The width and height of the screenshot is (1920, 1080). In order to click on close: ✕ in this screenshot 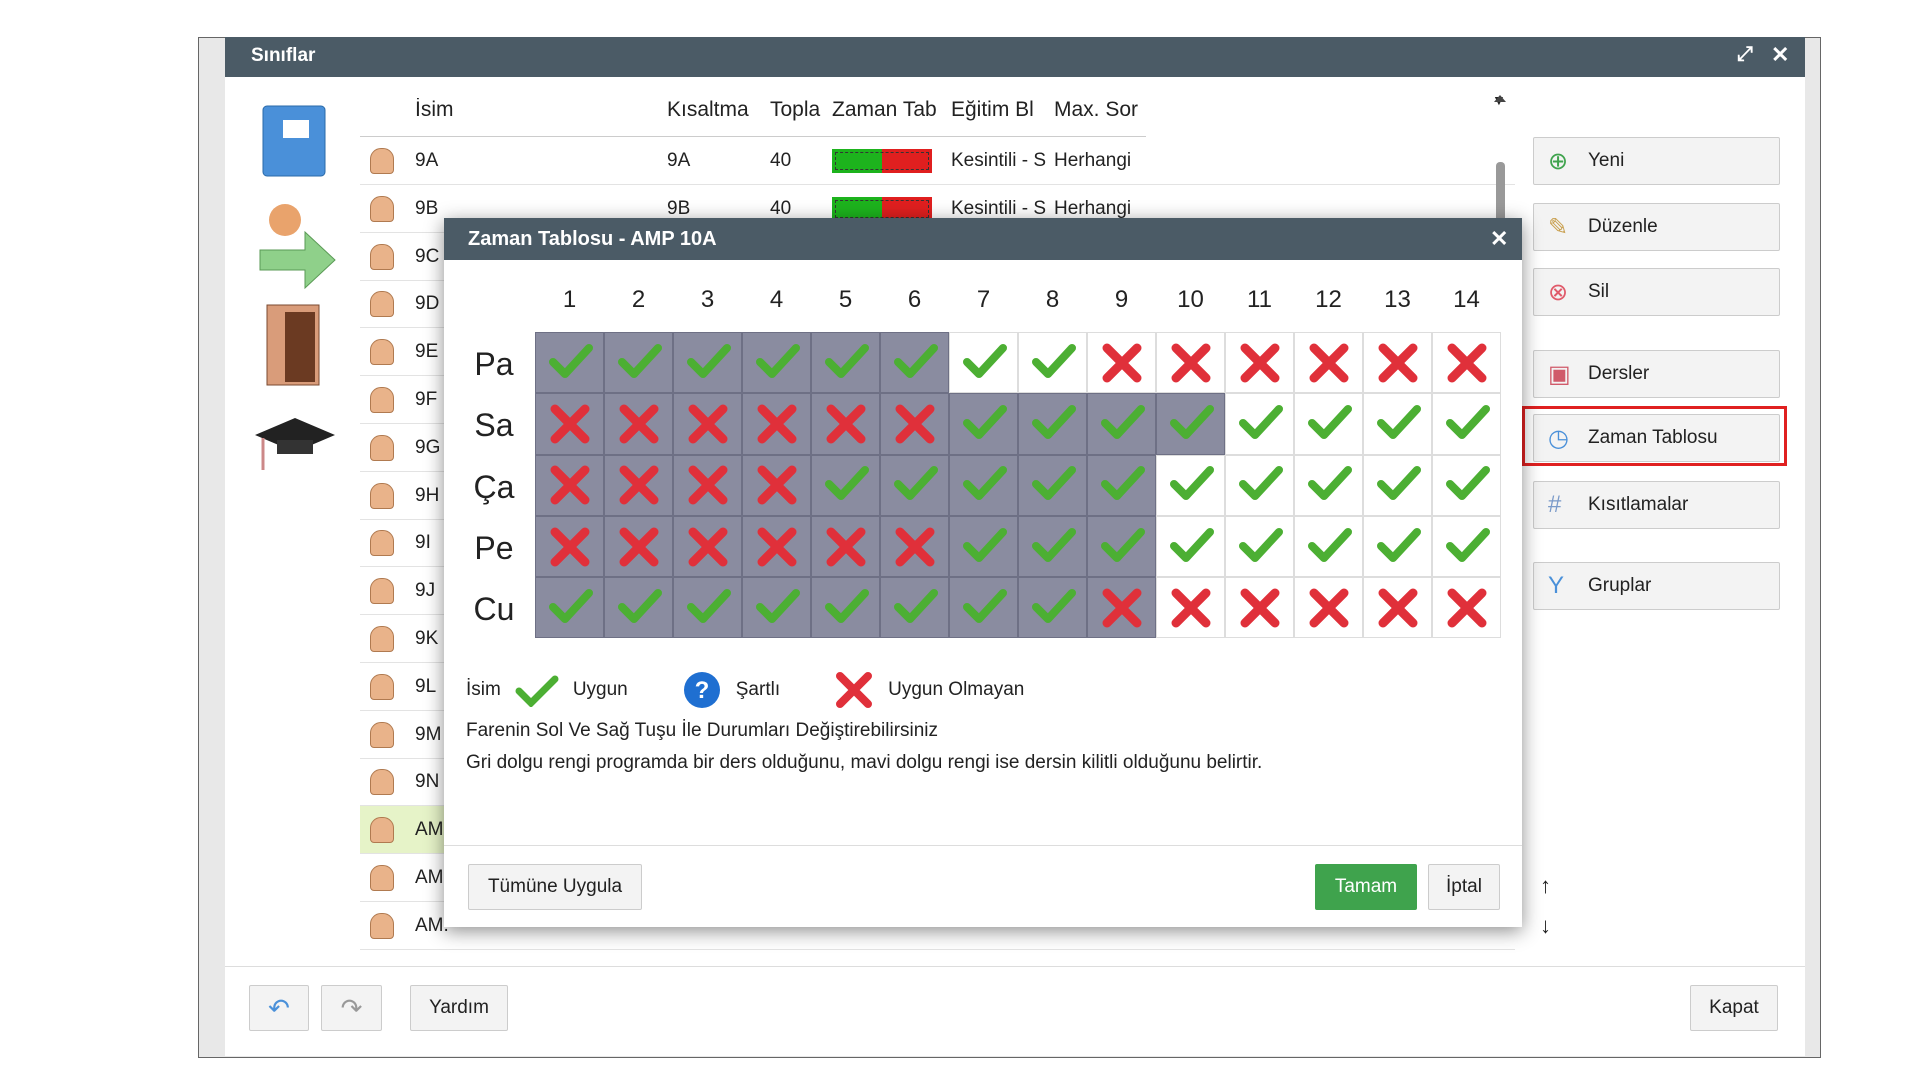, I will do `click(1780, 54)`.